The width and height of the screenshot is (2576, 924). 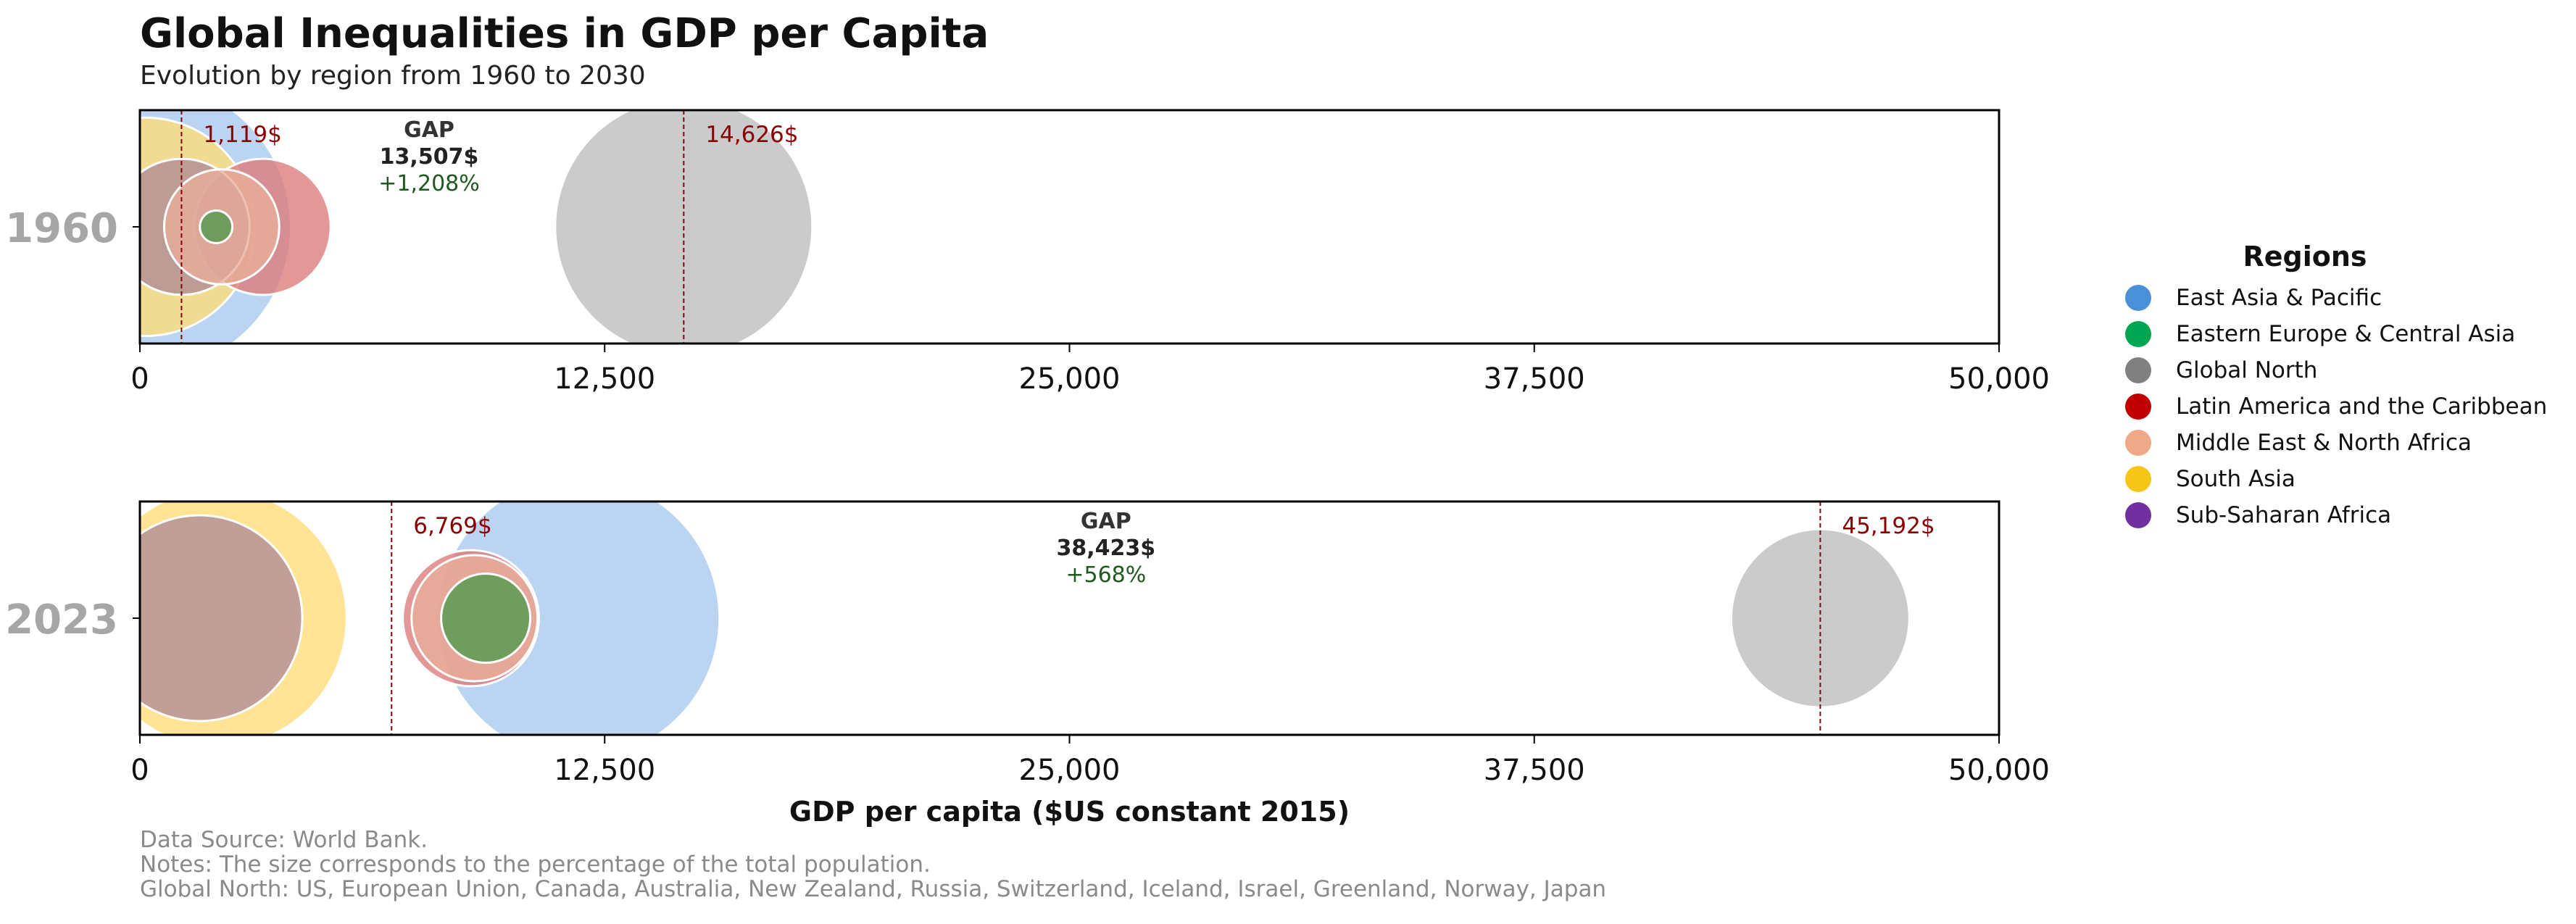 What do you see at coordinates (2305, 256) in the screenshot?
I see `legend-title: Regions` at bounding box center [2305, 256].